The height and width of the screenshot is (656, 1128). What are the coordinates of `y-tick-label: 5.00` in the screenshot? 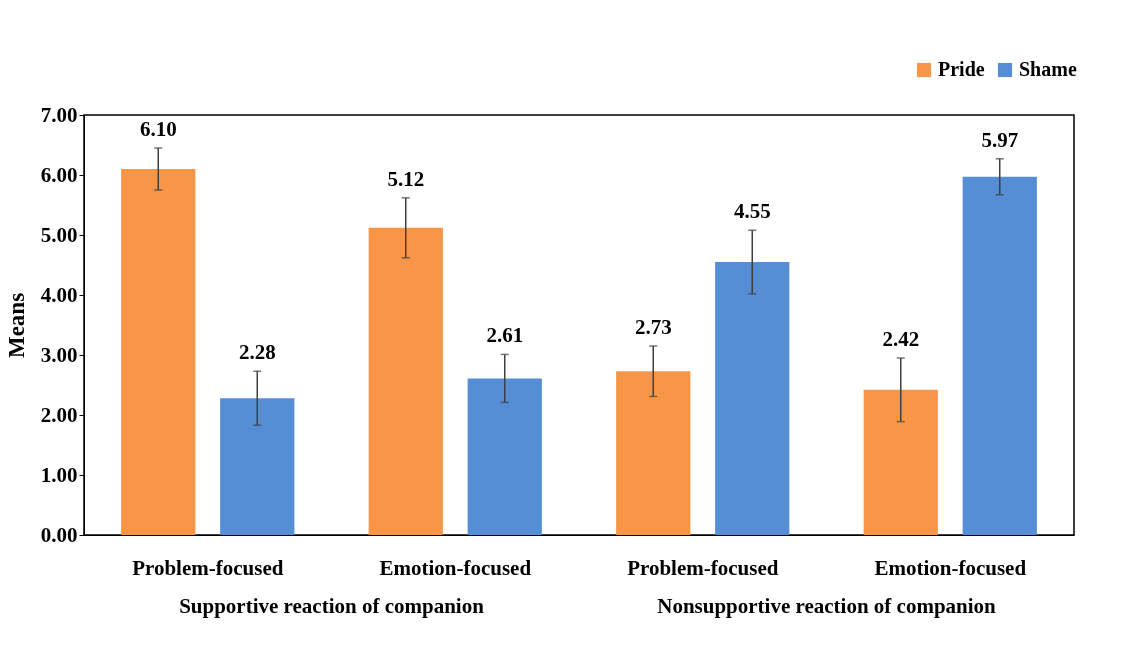 It's located at (59, 234).